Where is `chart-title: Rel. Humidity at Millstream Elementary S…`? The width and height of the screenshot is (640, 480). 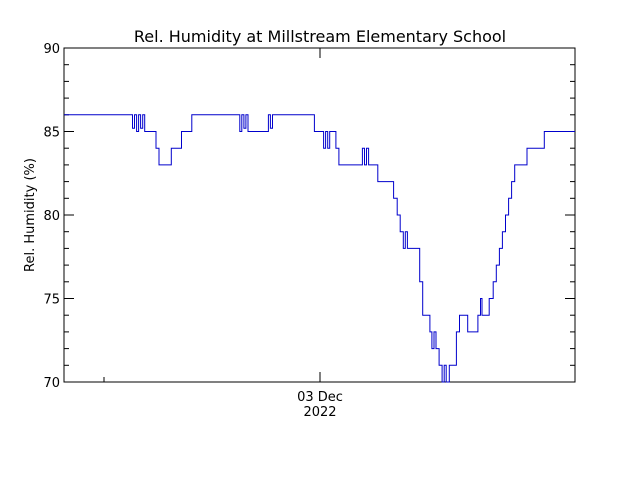
chart-title: Rel. Humidity at Millstream Elementary S… is located at coordinates (320, 36).